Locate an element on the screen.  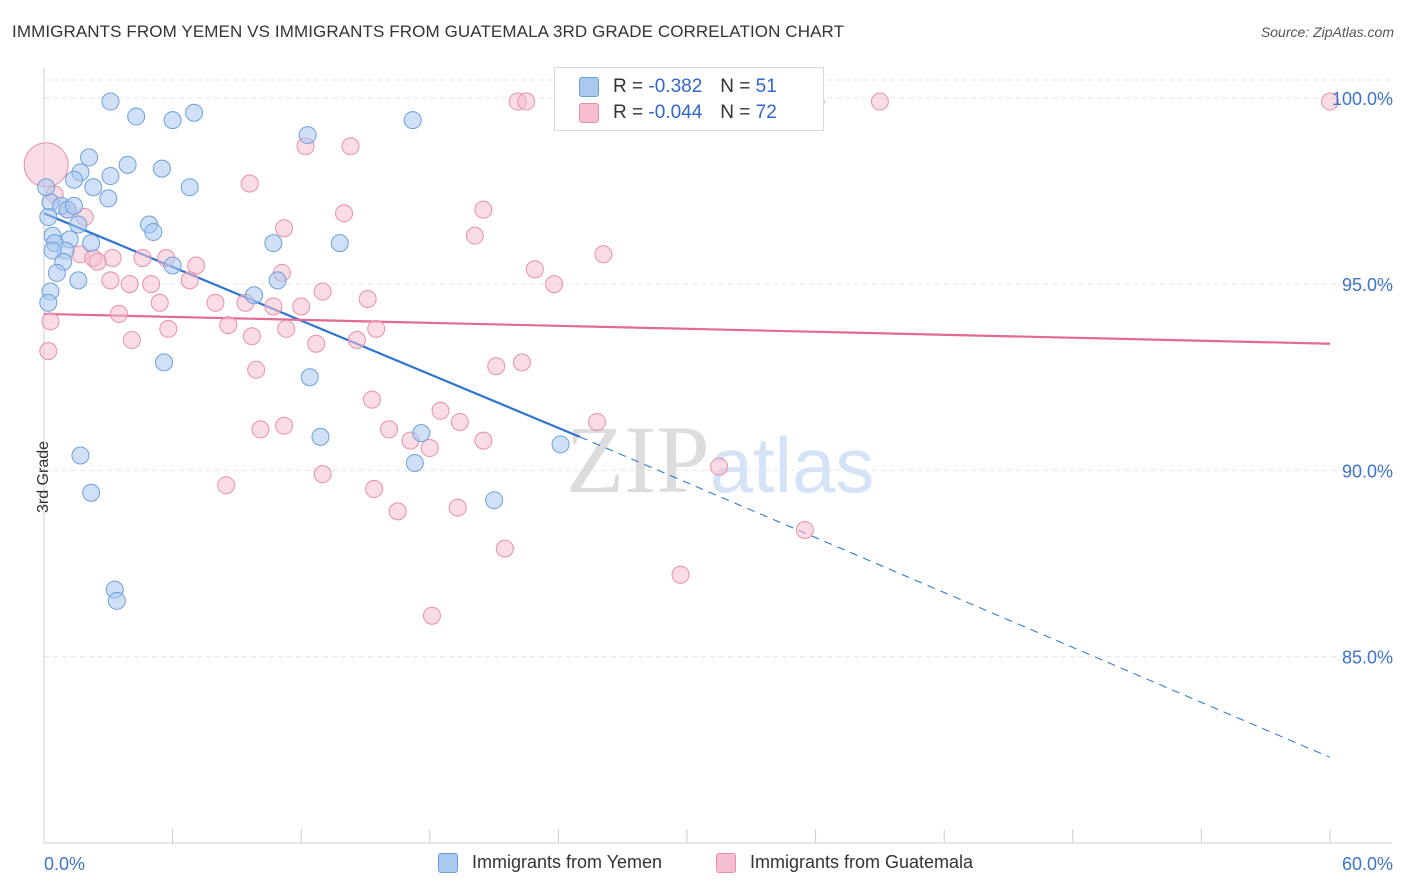
legend-r-value: -0.382 is located at coordinates (675, 86).